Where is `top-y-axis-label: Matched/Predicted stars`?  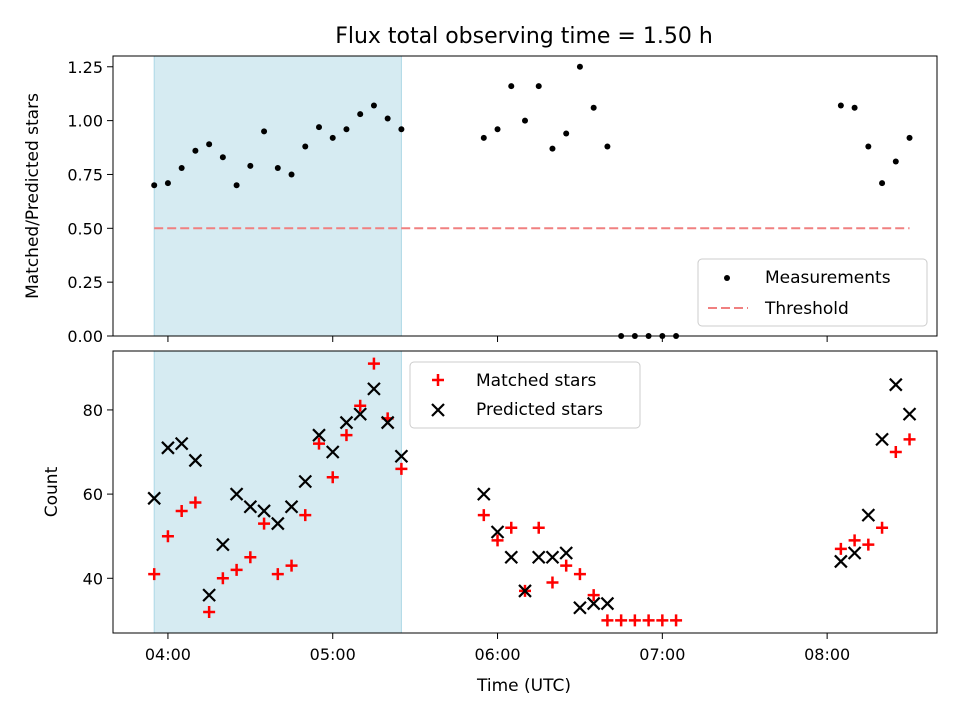
top-y-axis-label: Matched/Predicted stars is located at coordinates (33, 196).